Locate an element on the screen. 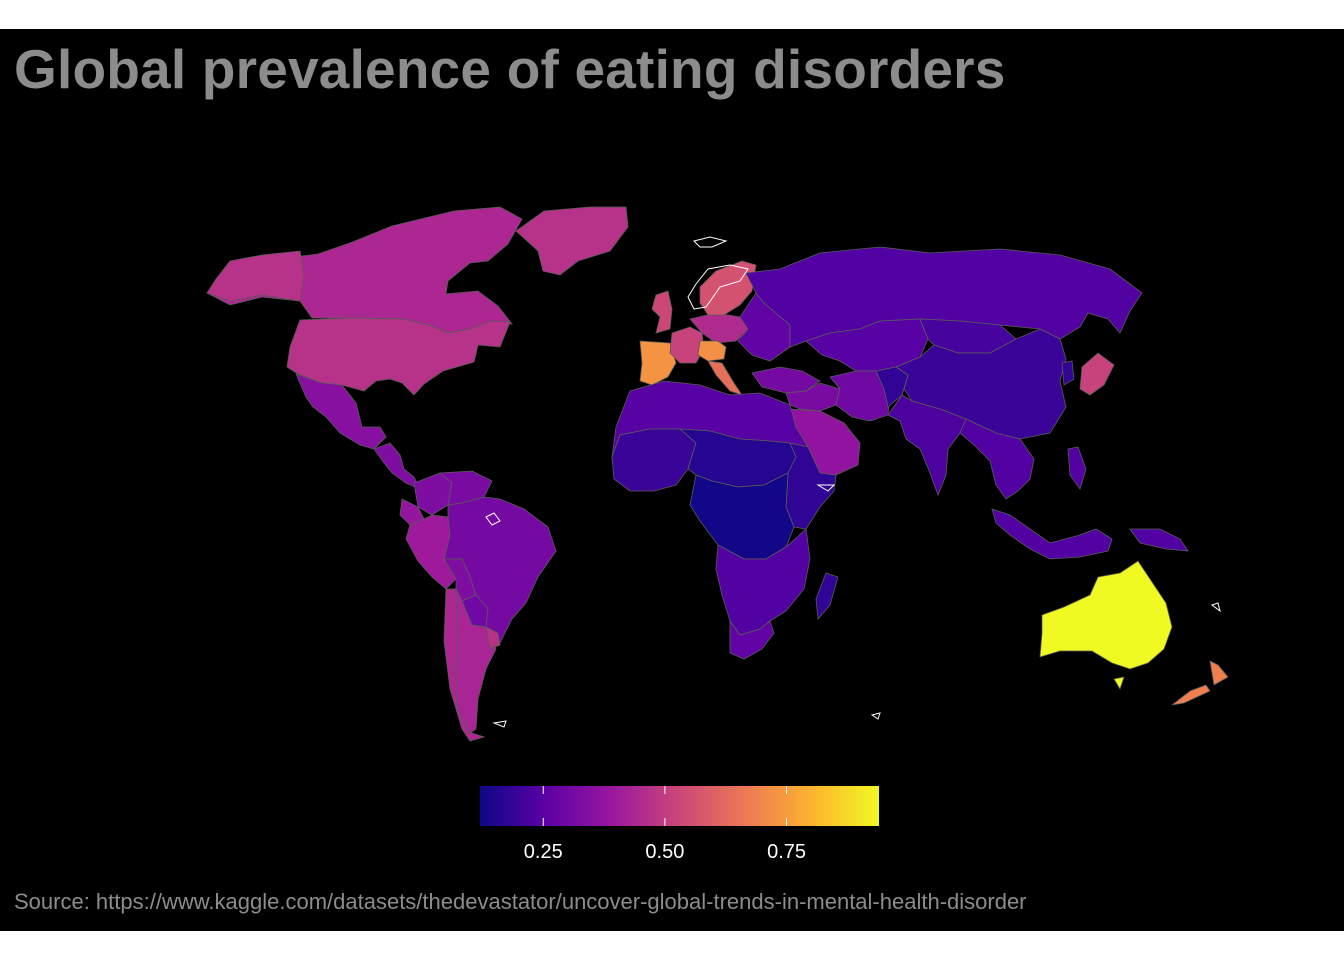  region-canada is located at coordinates (364, 270).